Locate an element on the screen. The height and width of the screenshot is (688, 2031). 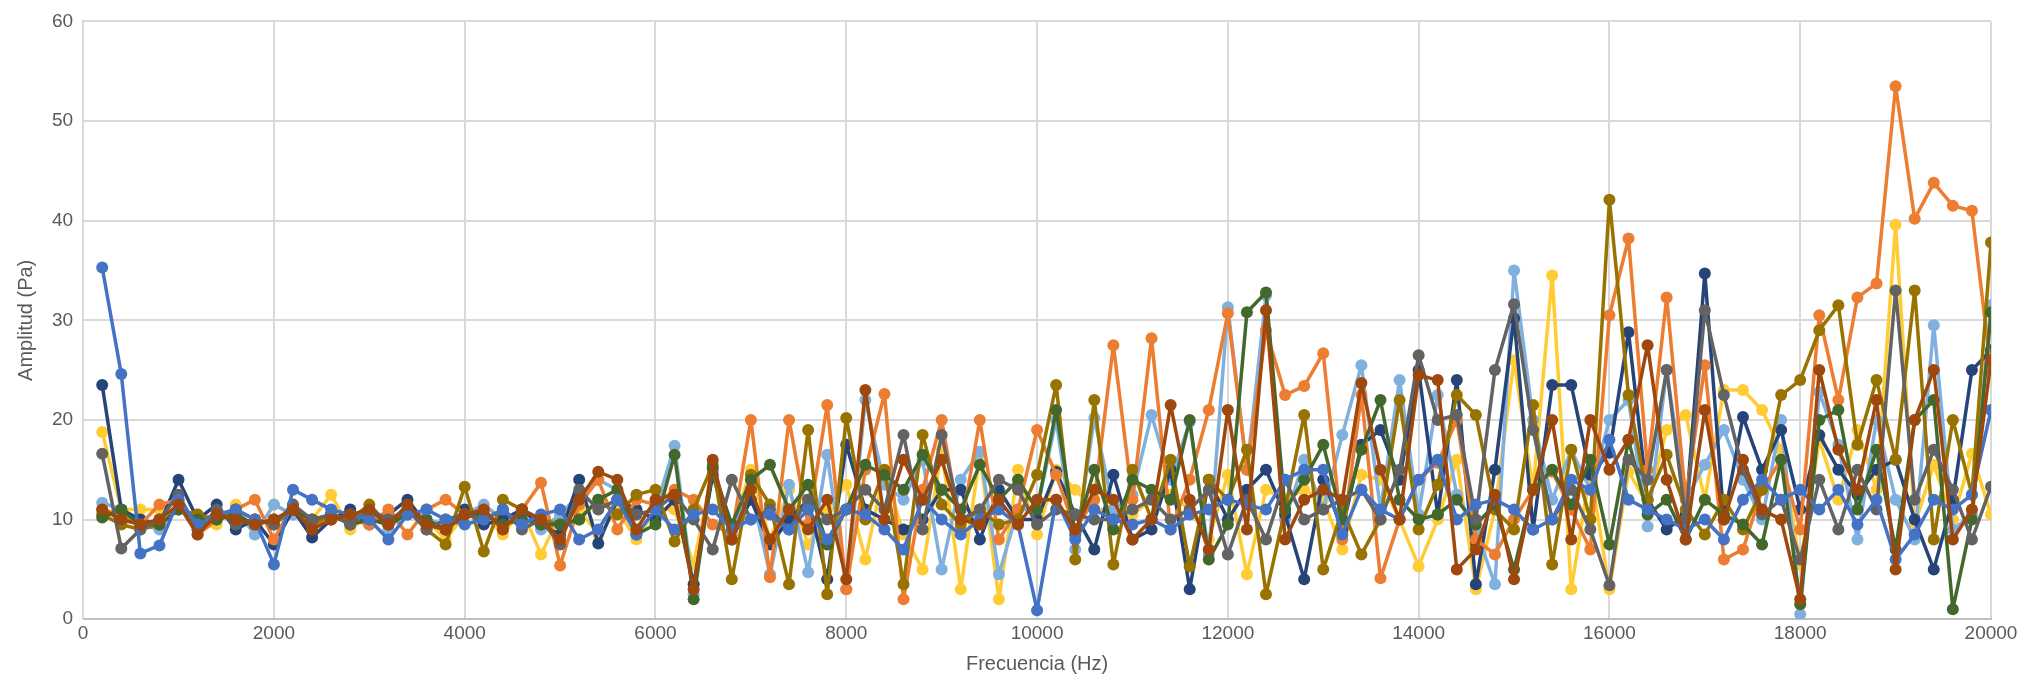
y-axis-title: Amplitud (Pa) is located at coordinates (24, 320).